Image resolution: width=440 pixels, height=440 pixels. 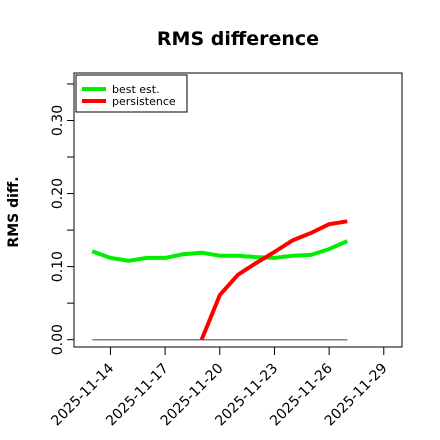 What do you see at coordinates (58, 339) in the screenshot?
I see `y-tick-label: 0.00` at bounding box center [58, 339].